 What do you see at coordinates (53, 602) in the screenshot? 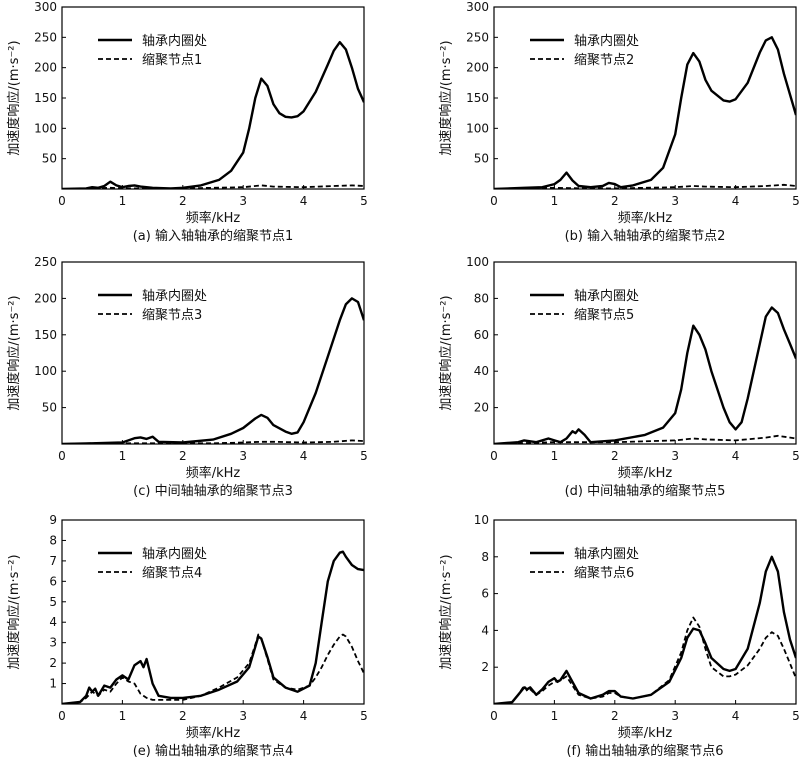
I see `y-tick-label: 5` at bounding box center [53, 602].